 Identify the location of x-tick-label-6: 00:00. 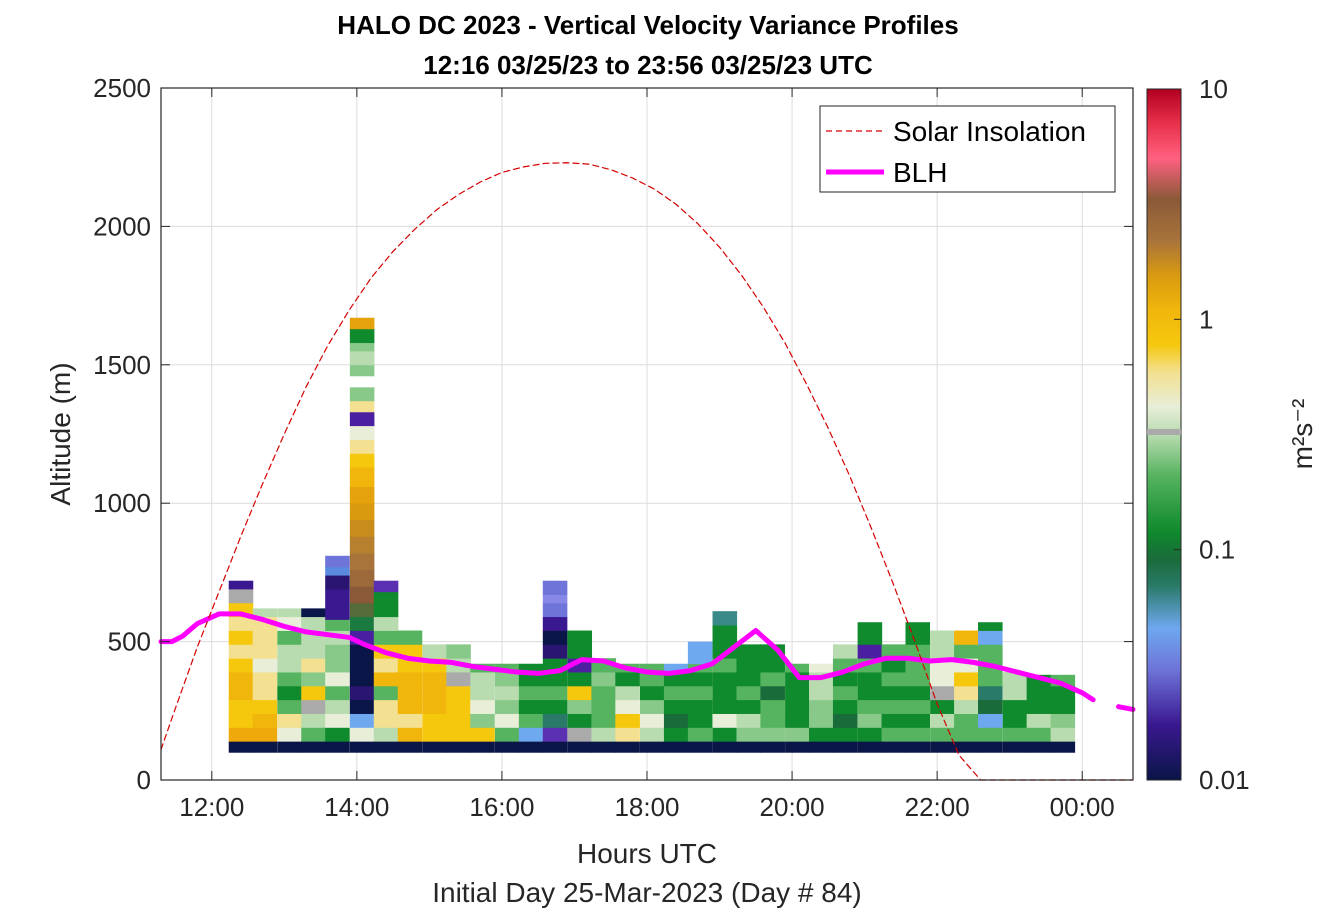
(1082, 807).